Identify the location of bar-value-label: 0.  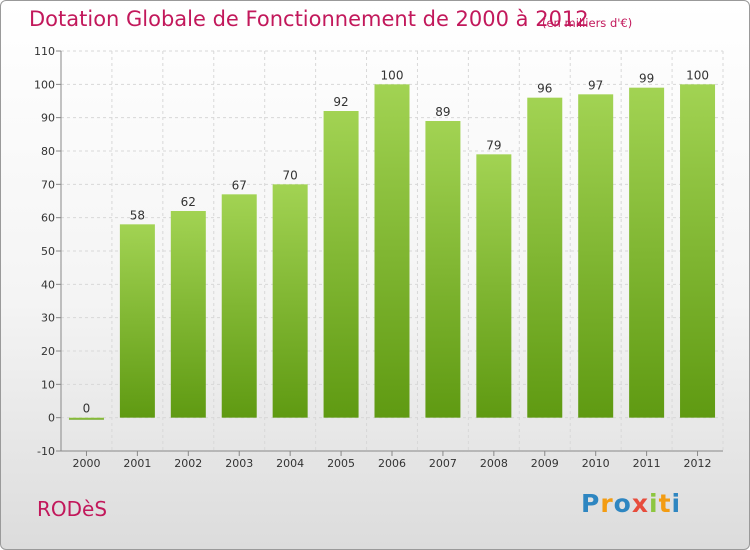
(87, 409).